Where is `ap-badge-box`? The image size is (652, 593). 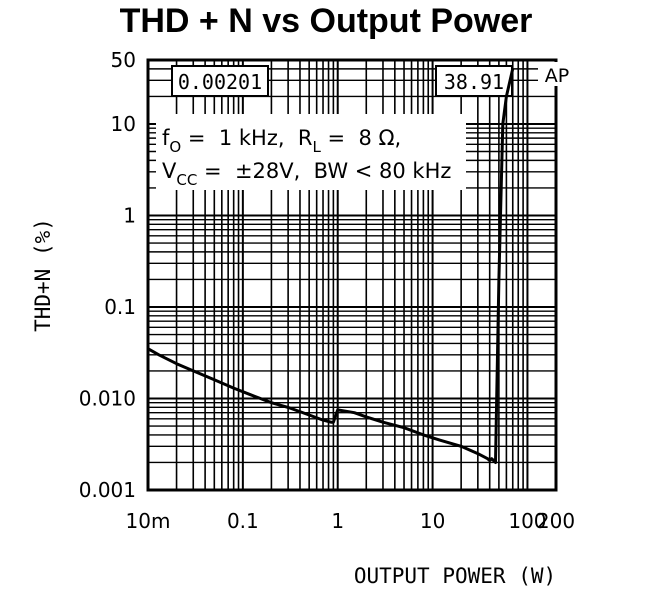
ap-badge-box is located at coordinates (557, 74).